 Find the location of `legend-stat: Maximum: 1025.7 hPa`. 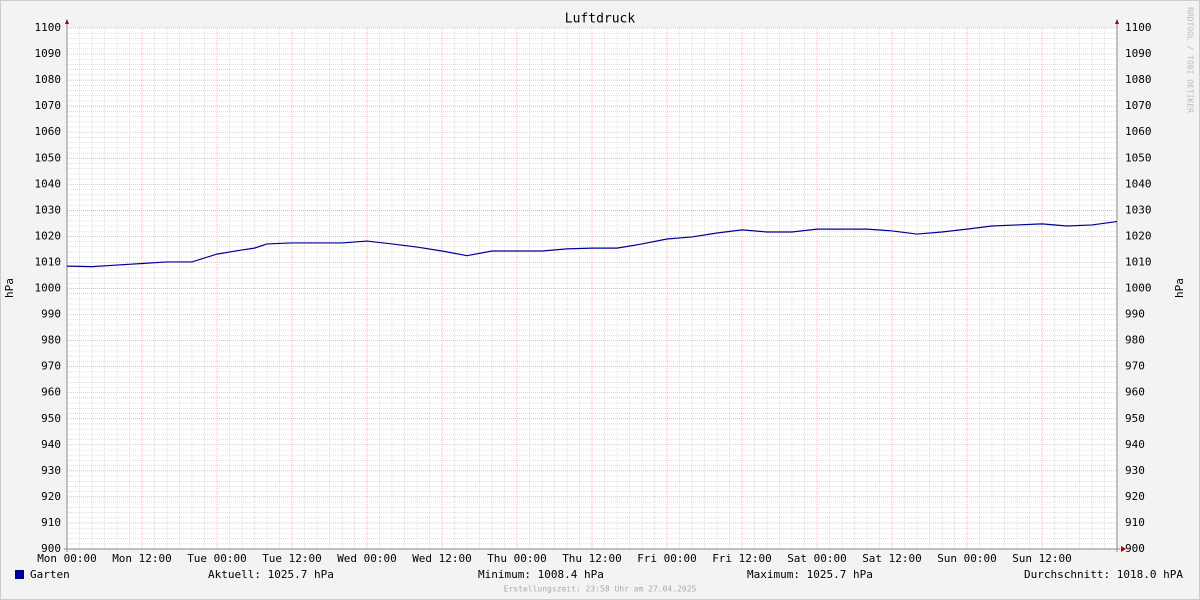

legend-stat: Maximum: 1025.7 hPa is located at coordinates (810, 574).